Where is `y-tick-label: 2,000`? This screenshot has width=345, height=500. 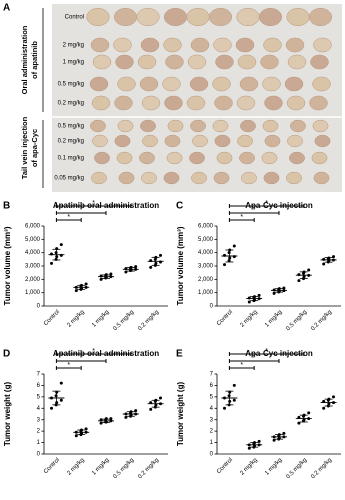 y-tick-label: 2,000 is located at coordinates (206, 280).